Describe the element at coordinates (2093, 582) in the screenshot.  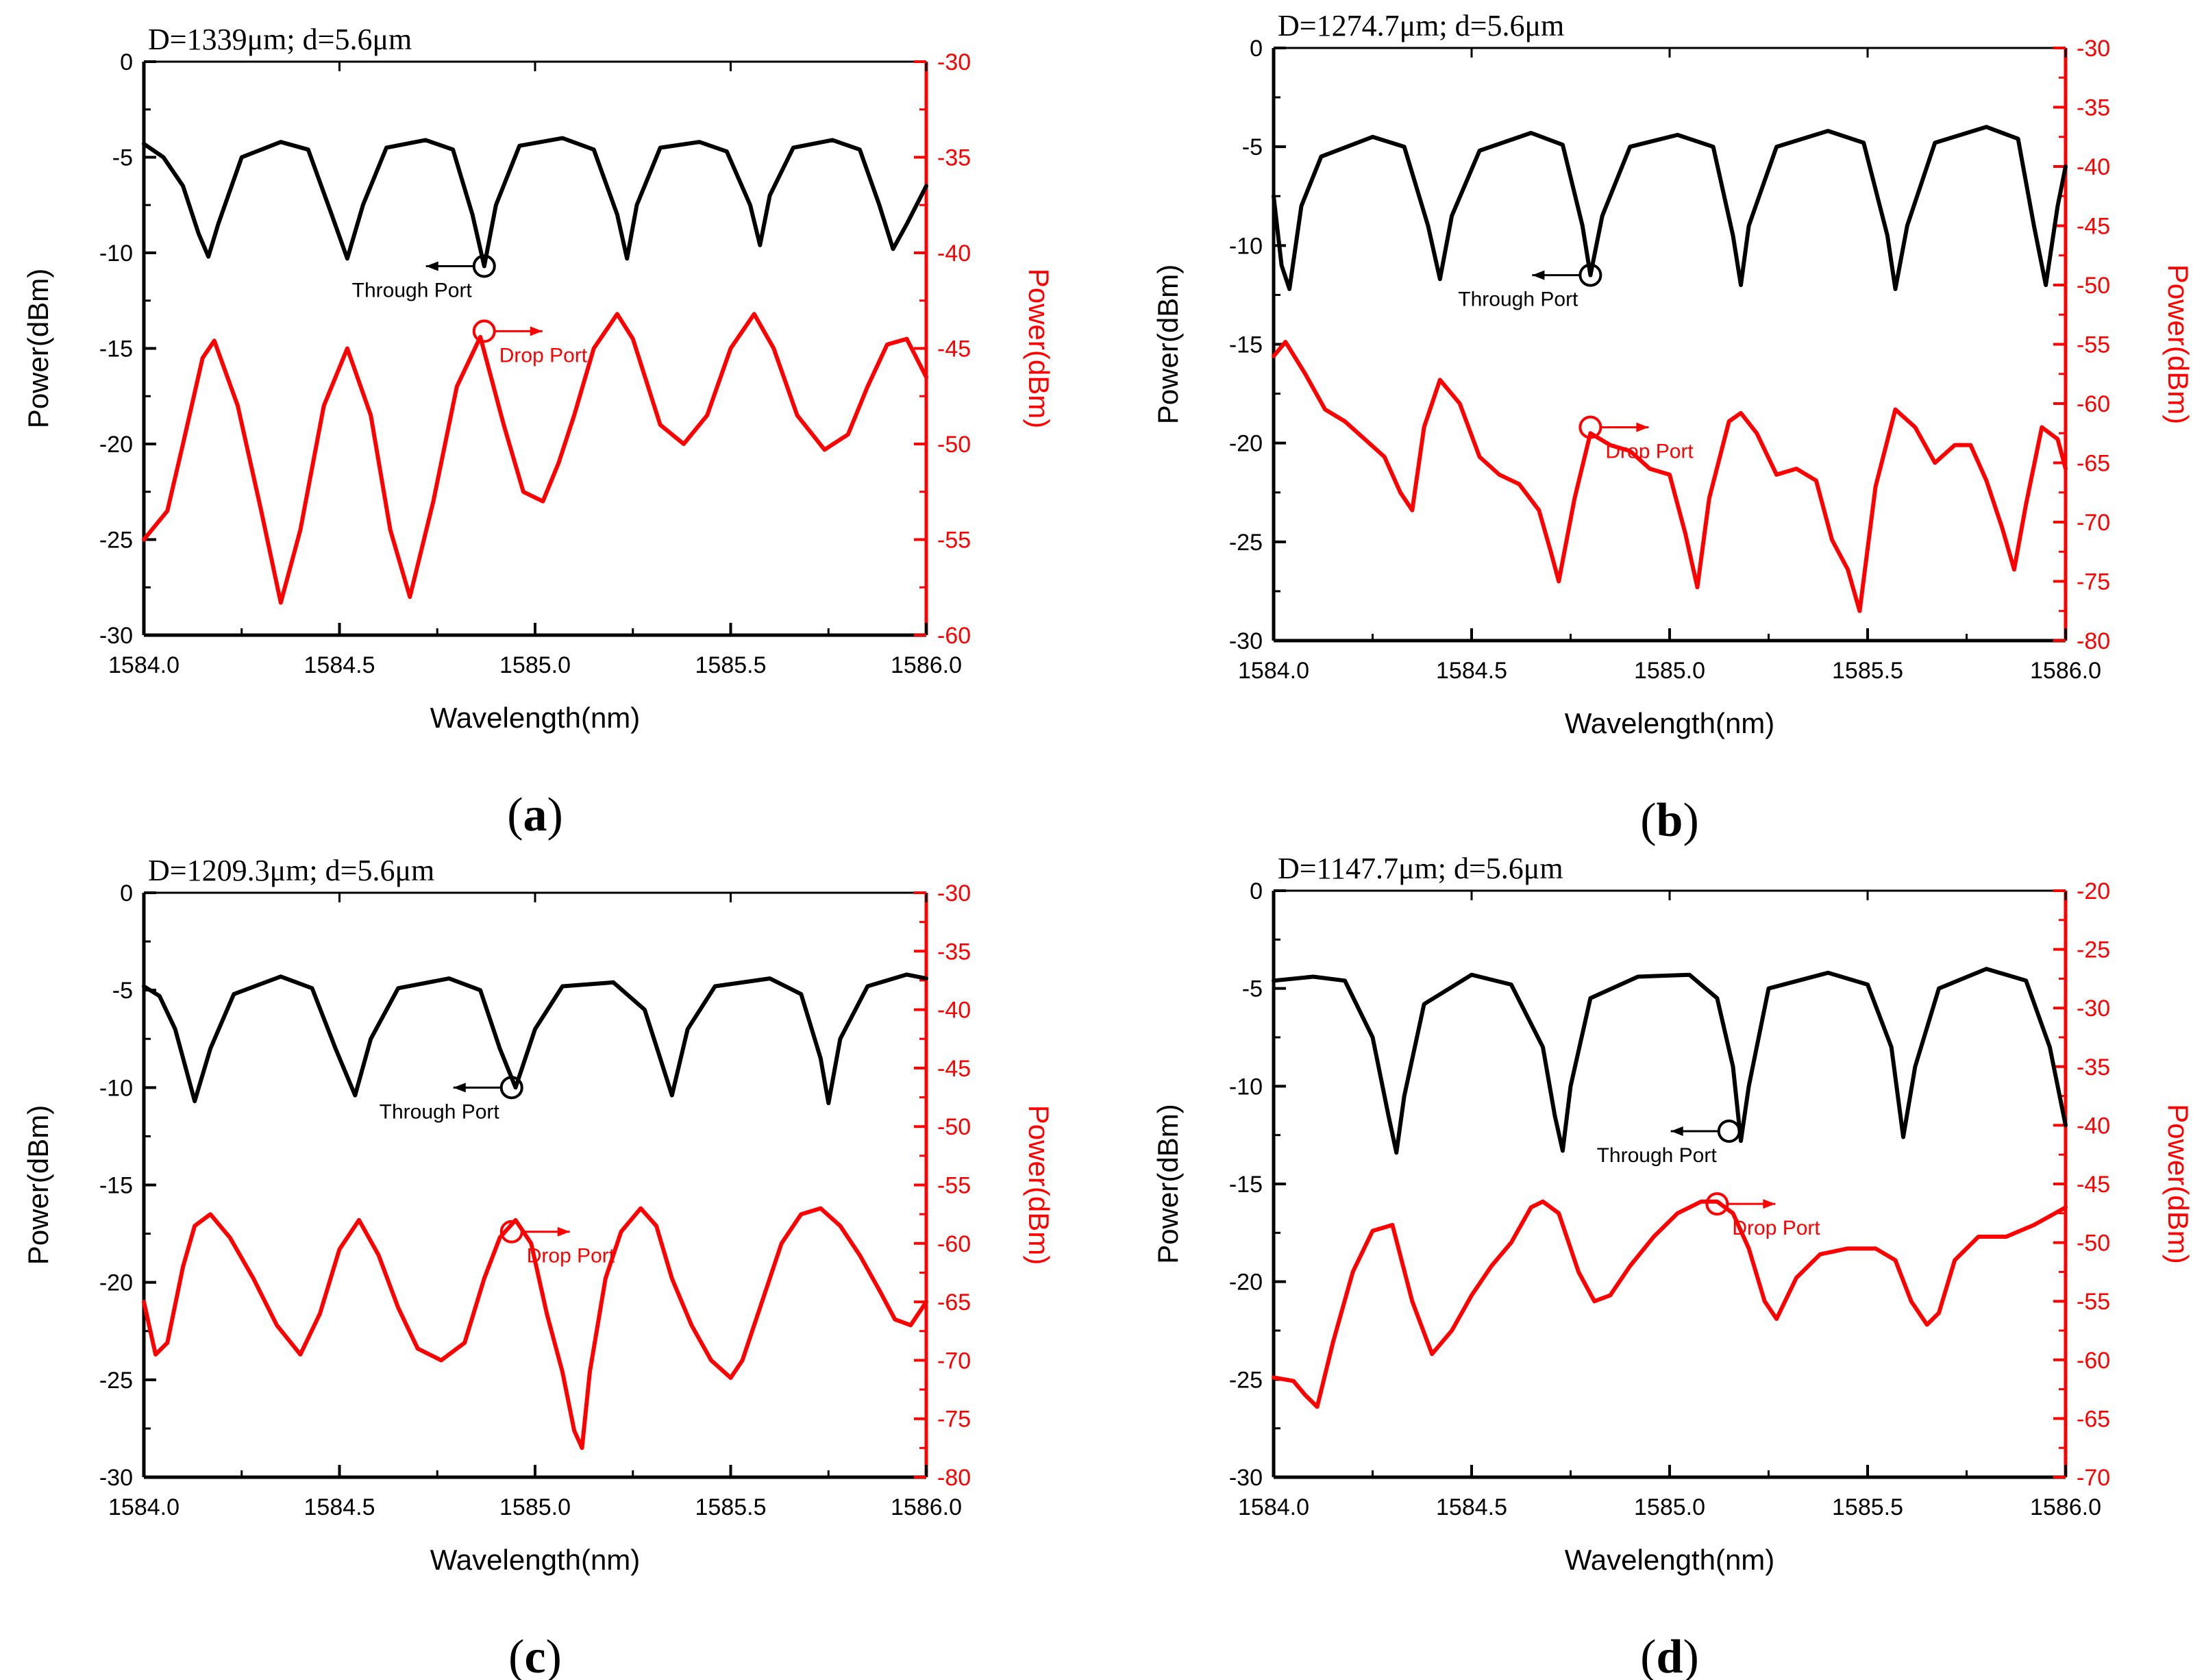
I see `y2-tick-label: -75` at that location.